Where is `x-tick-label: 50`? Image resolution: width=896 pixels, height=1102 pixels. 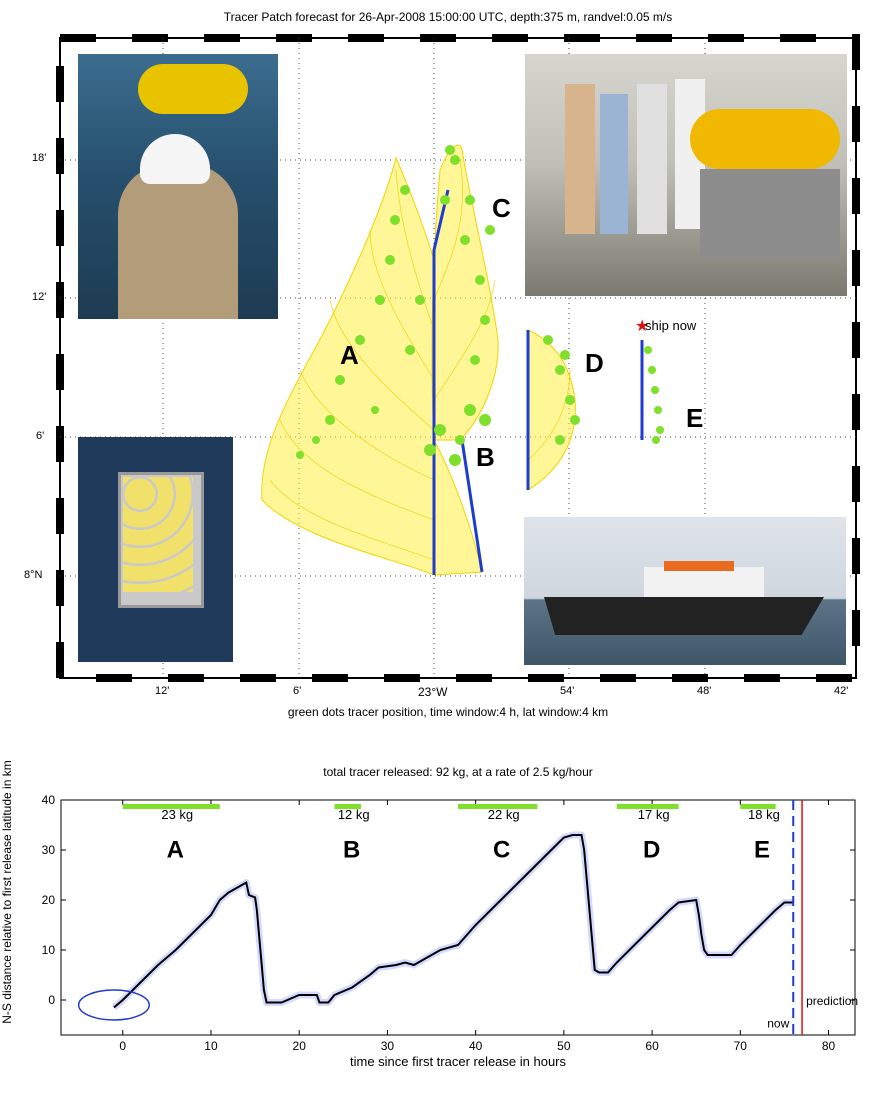 x-tick-label: 50 is located at coordinates (564, 1046).